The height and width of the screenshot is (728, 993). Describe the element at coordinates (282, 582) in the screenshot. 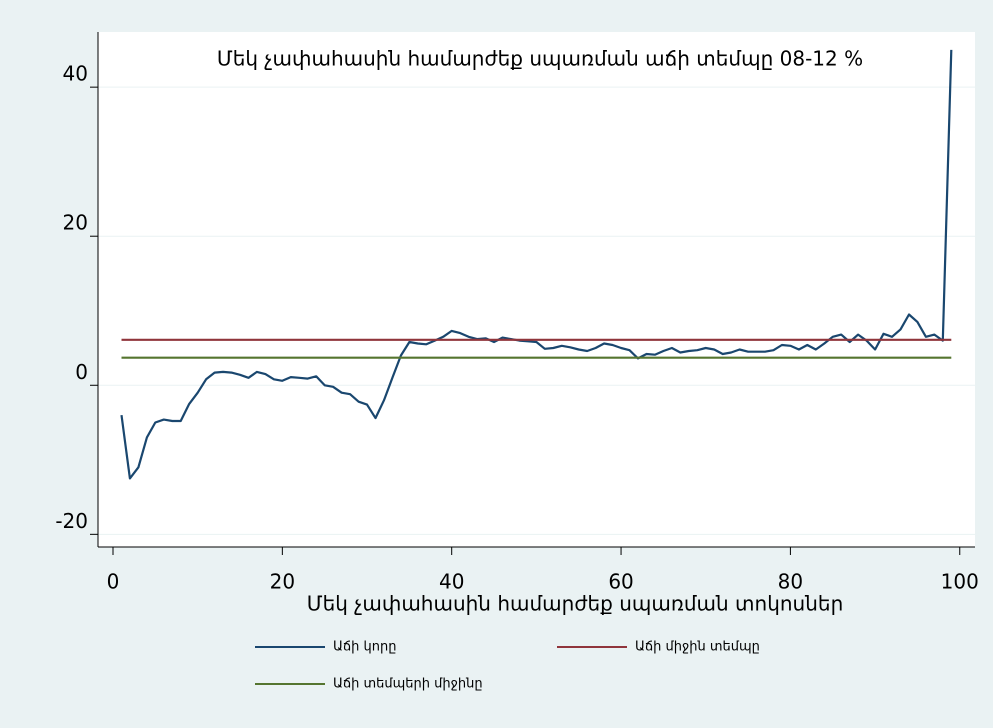

I see `x-tick-label: 20` at that location.